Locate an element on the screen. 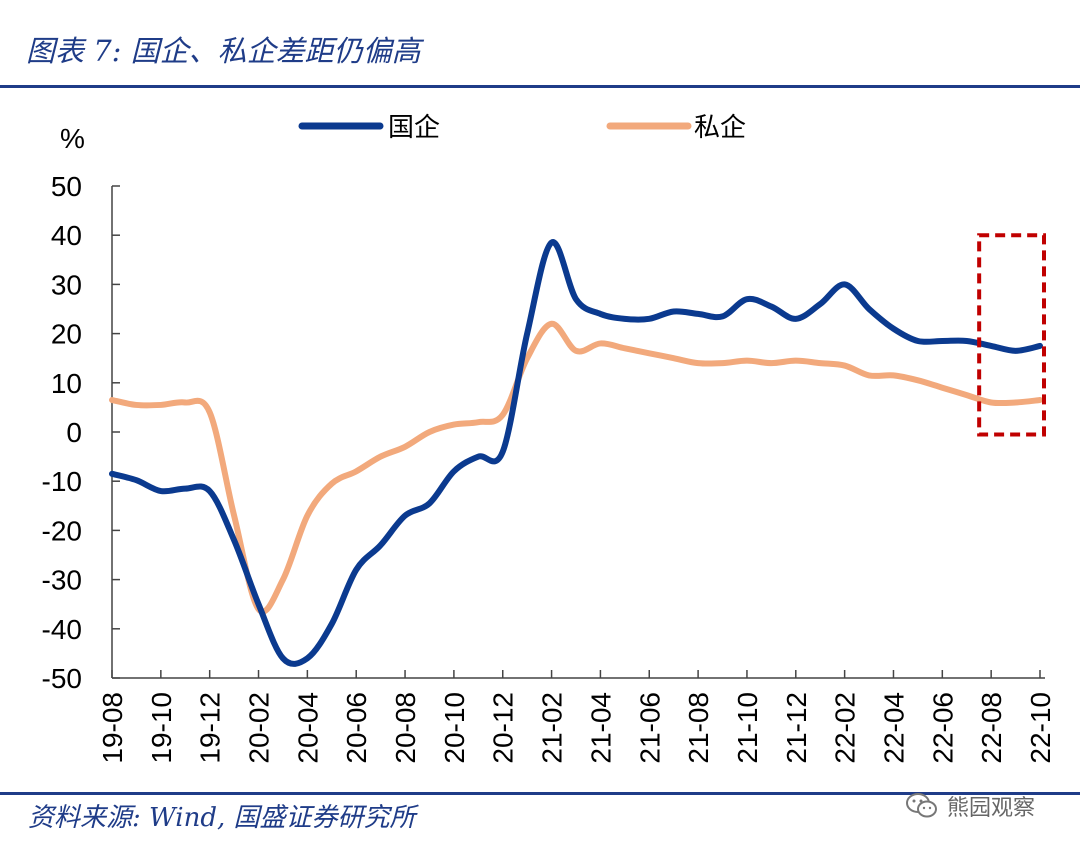 The image size is (1080, 854). x-tick-label: 22-08 is located at coordinates (991, 728).